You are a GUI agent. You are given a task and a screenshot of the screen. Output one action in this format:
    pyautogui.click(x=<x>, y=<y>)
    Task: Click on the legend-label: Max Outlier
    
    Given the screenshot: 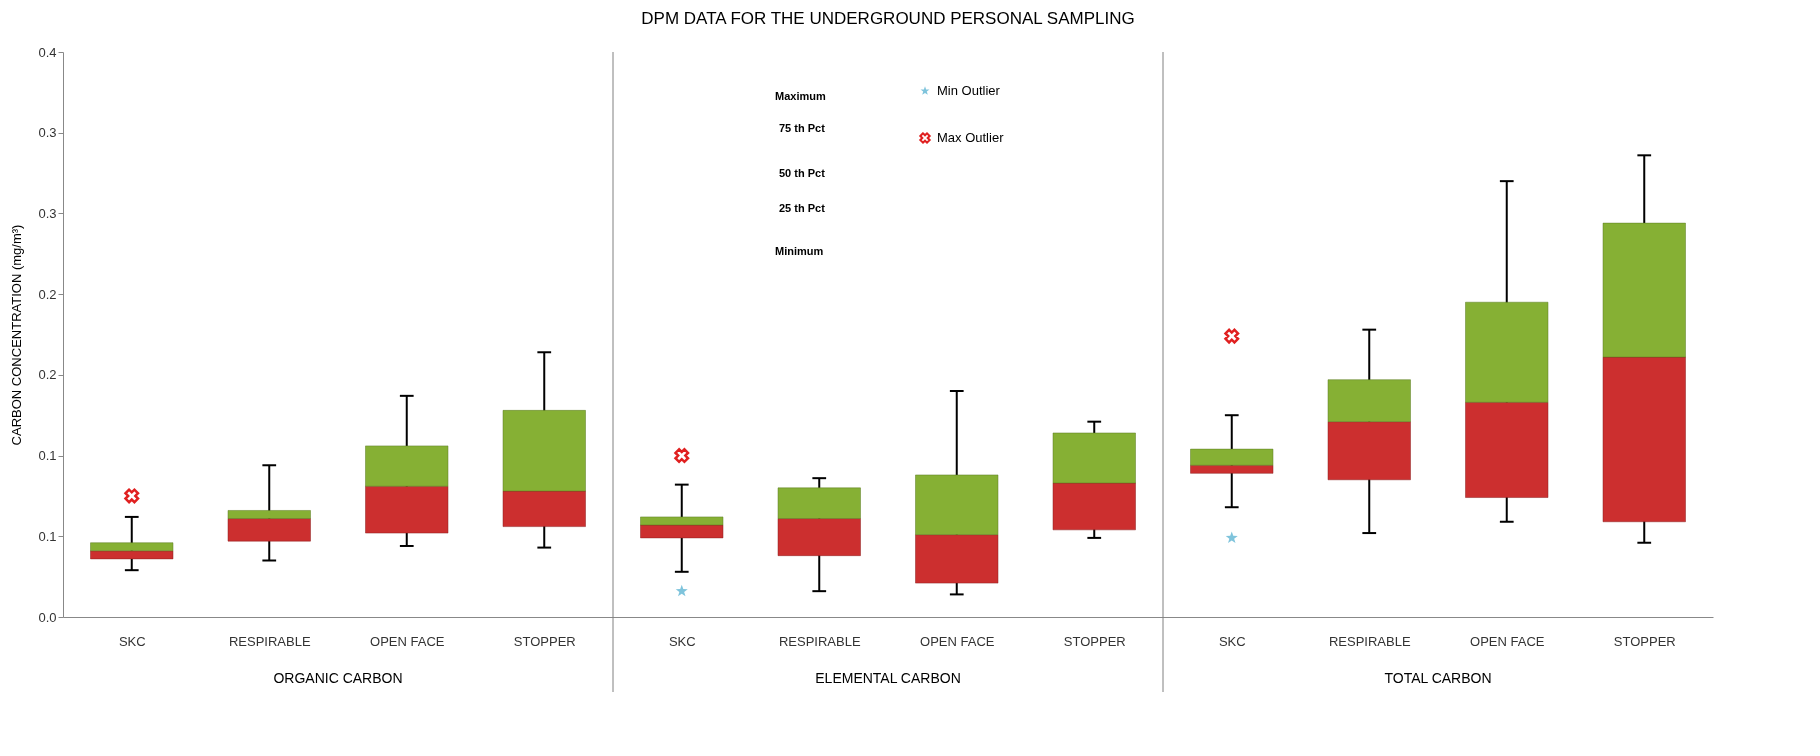 What is the action you would take?
    pyautogui.click(x=971, y=137)
    